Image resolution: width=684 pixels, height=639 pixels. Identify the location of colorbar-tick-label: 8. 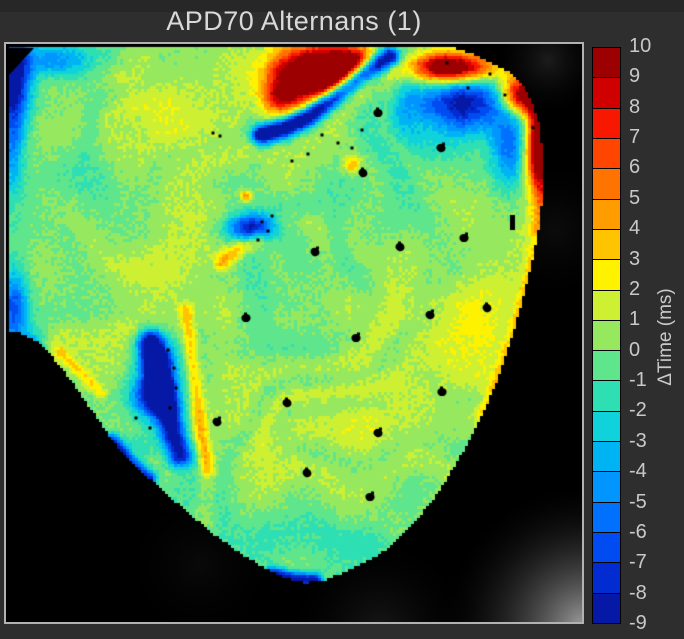
(635, 106).